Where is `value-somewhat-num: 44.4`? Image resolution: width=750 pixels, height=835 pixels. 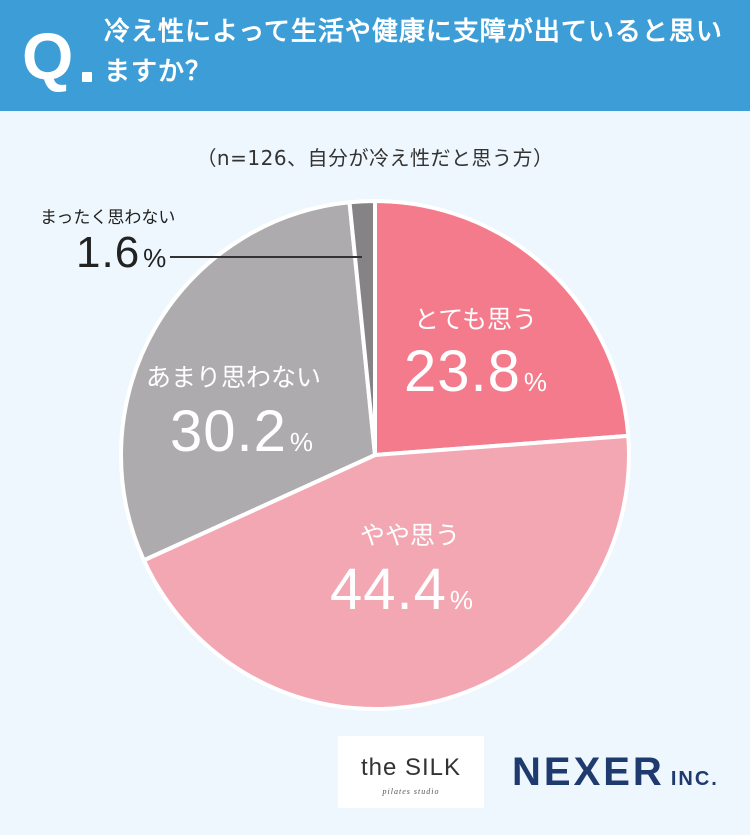
value-somewhat-num: 44.4 is located at coordinates (388, 589).